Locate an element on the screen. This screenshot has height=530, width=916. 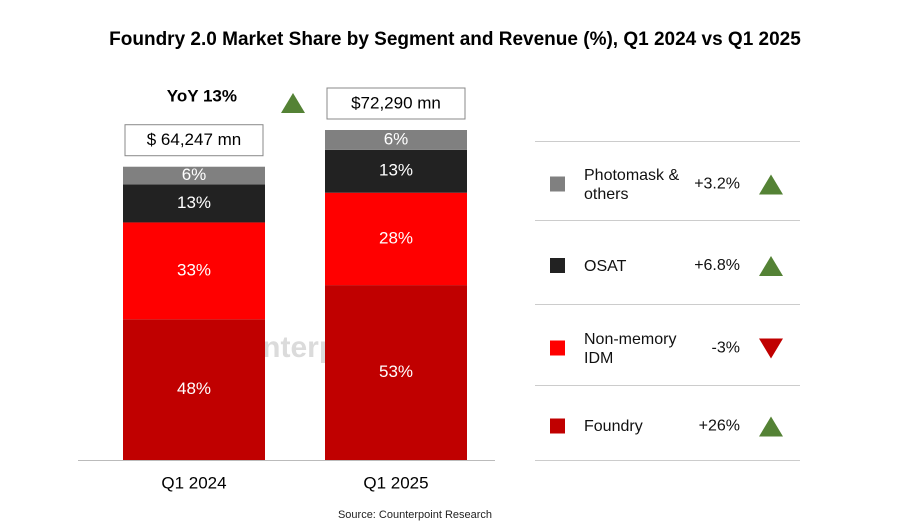
x-tick-label: Q1 2025 is located at coordinates (395, 482).